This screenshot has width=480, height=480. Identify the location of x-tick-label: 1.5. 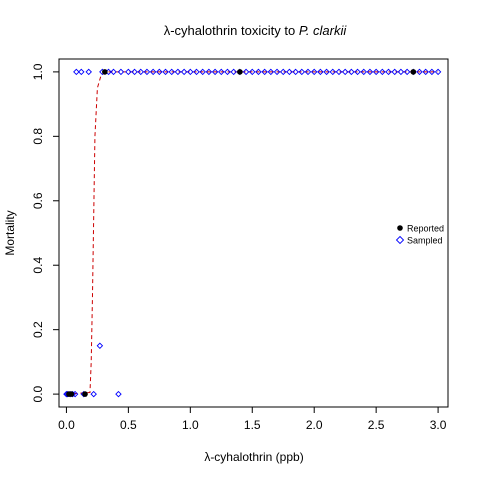
(252, 425).